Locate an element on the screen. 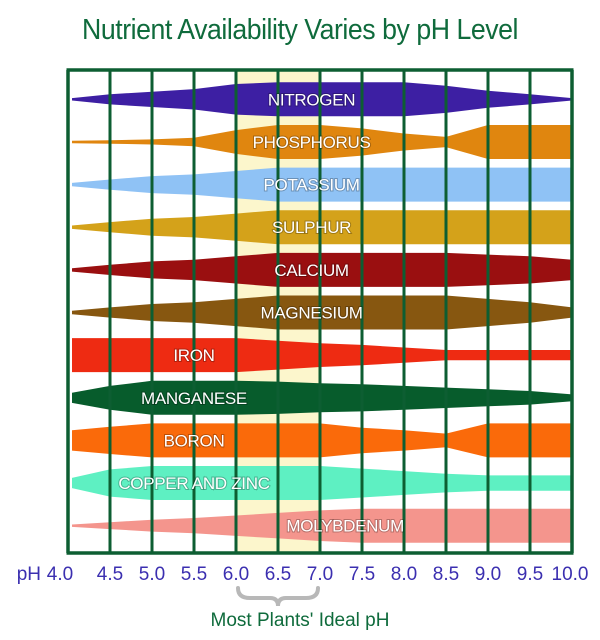  band-phosphorus is located at coordinates (322, 142).